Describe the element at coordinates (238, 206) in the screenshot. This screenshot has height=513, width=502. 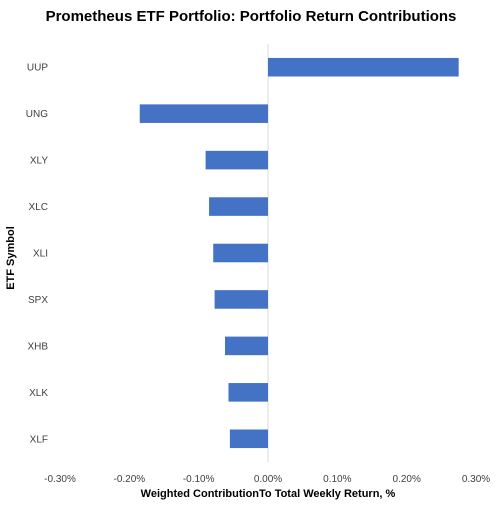
I see `bar-xlc` at that location.